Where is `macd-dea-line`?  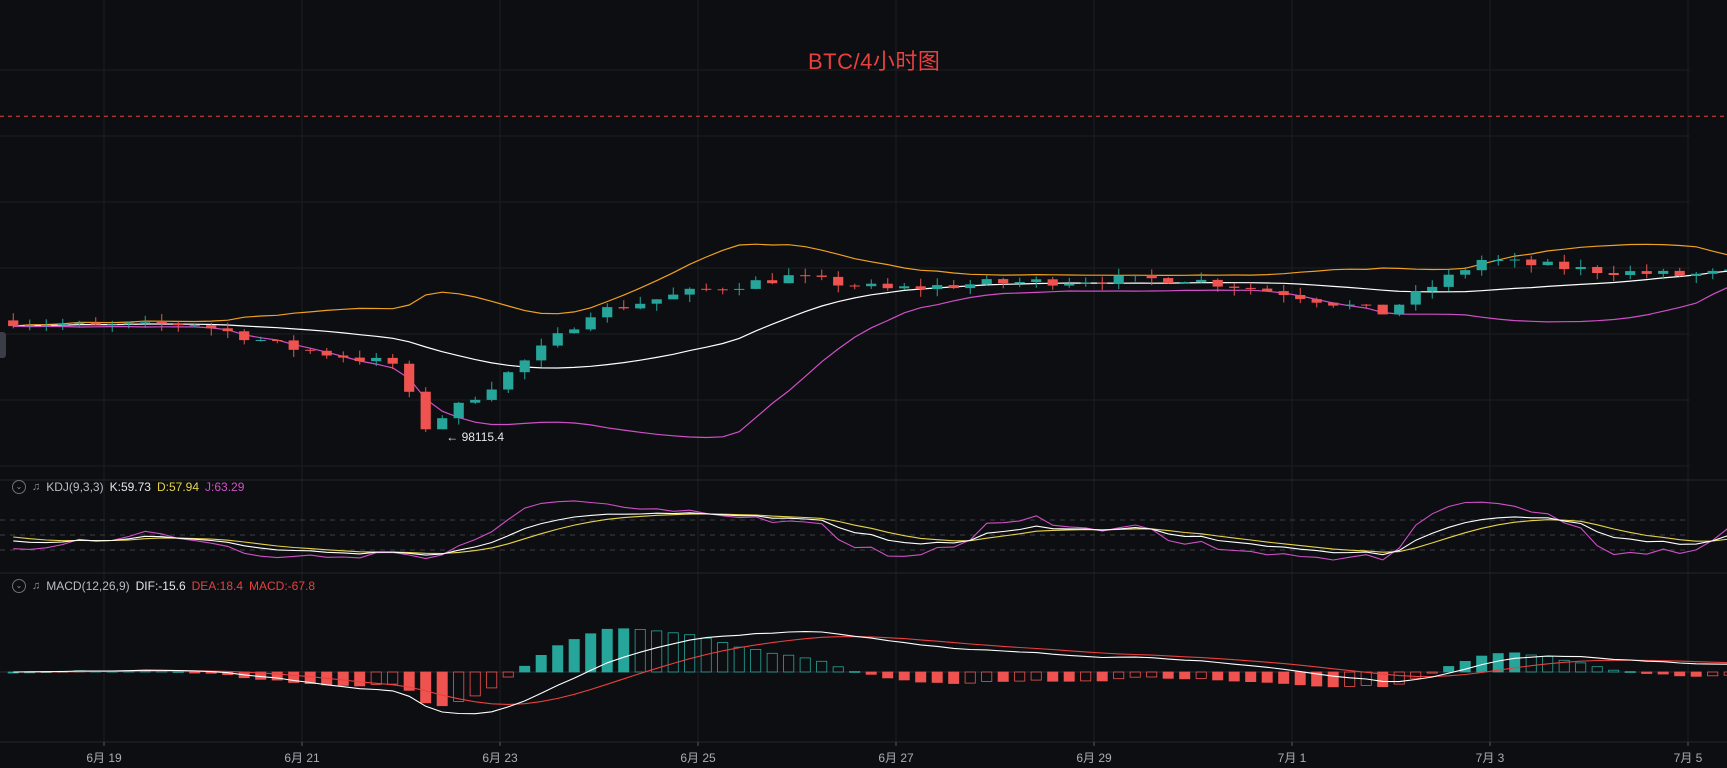 macd-dea-line is located at coordinates (870, 670).